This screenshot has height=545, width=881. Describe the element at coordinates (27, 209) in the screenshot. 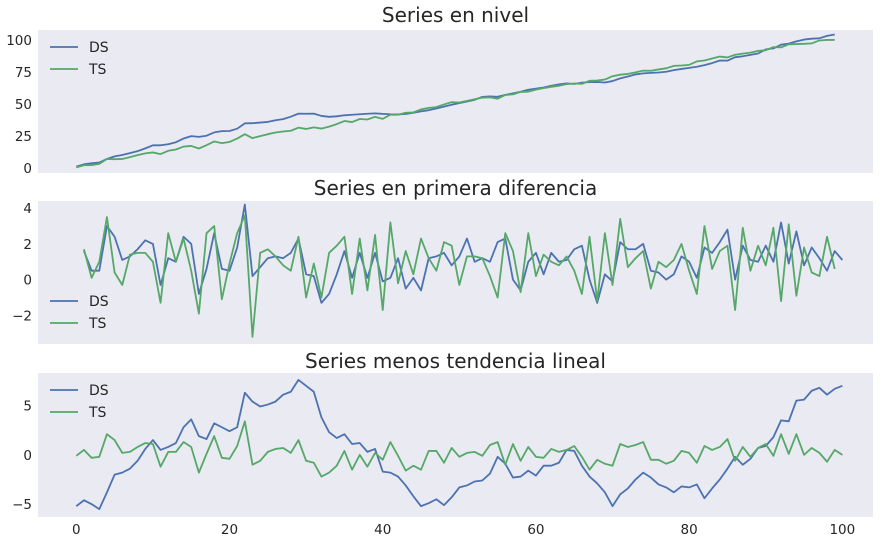

I see `y-tick-label: 4` at that location.